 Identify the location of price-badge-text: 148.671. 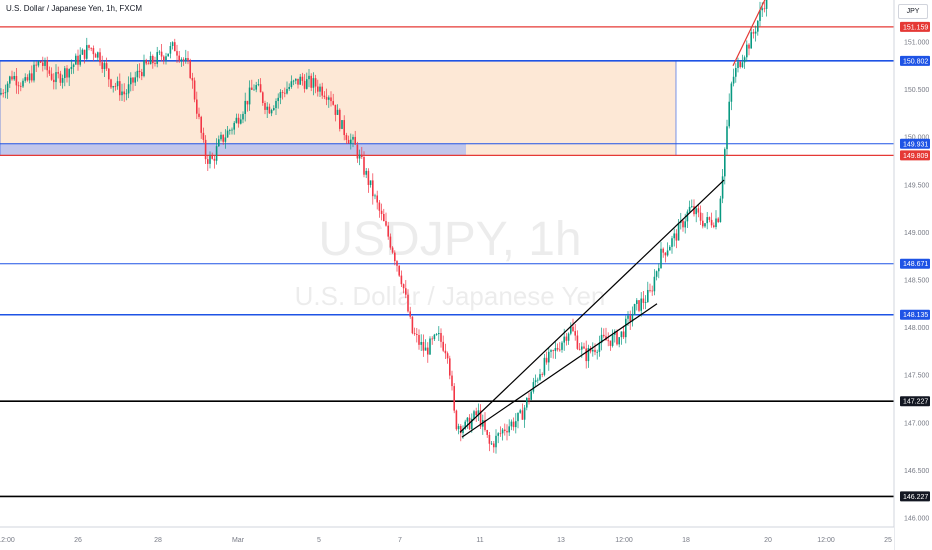
(915, 264).